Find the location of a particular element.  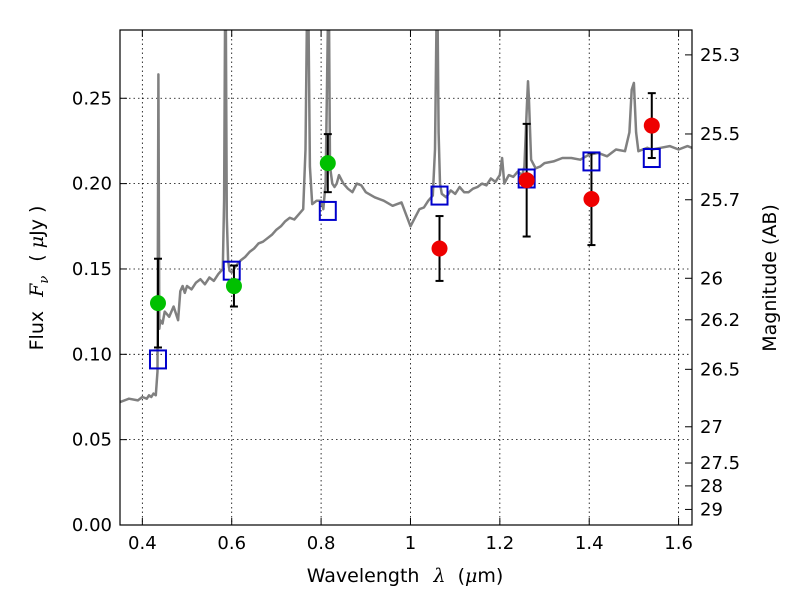

x-tick-label: 1.4 is located at coordinates (589, 543).